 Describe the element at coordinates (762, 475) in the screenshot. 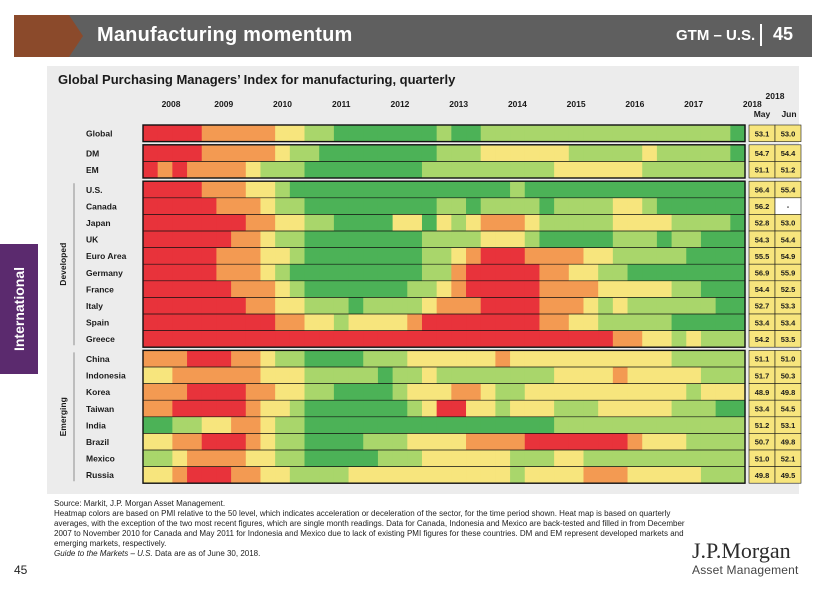

I see `latest-value-may: 49.8` at that location.